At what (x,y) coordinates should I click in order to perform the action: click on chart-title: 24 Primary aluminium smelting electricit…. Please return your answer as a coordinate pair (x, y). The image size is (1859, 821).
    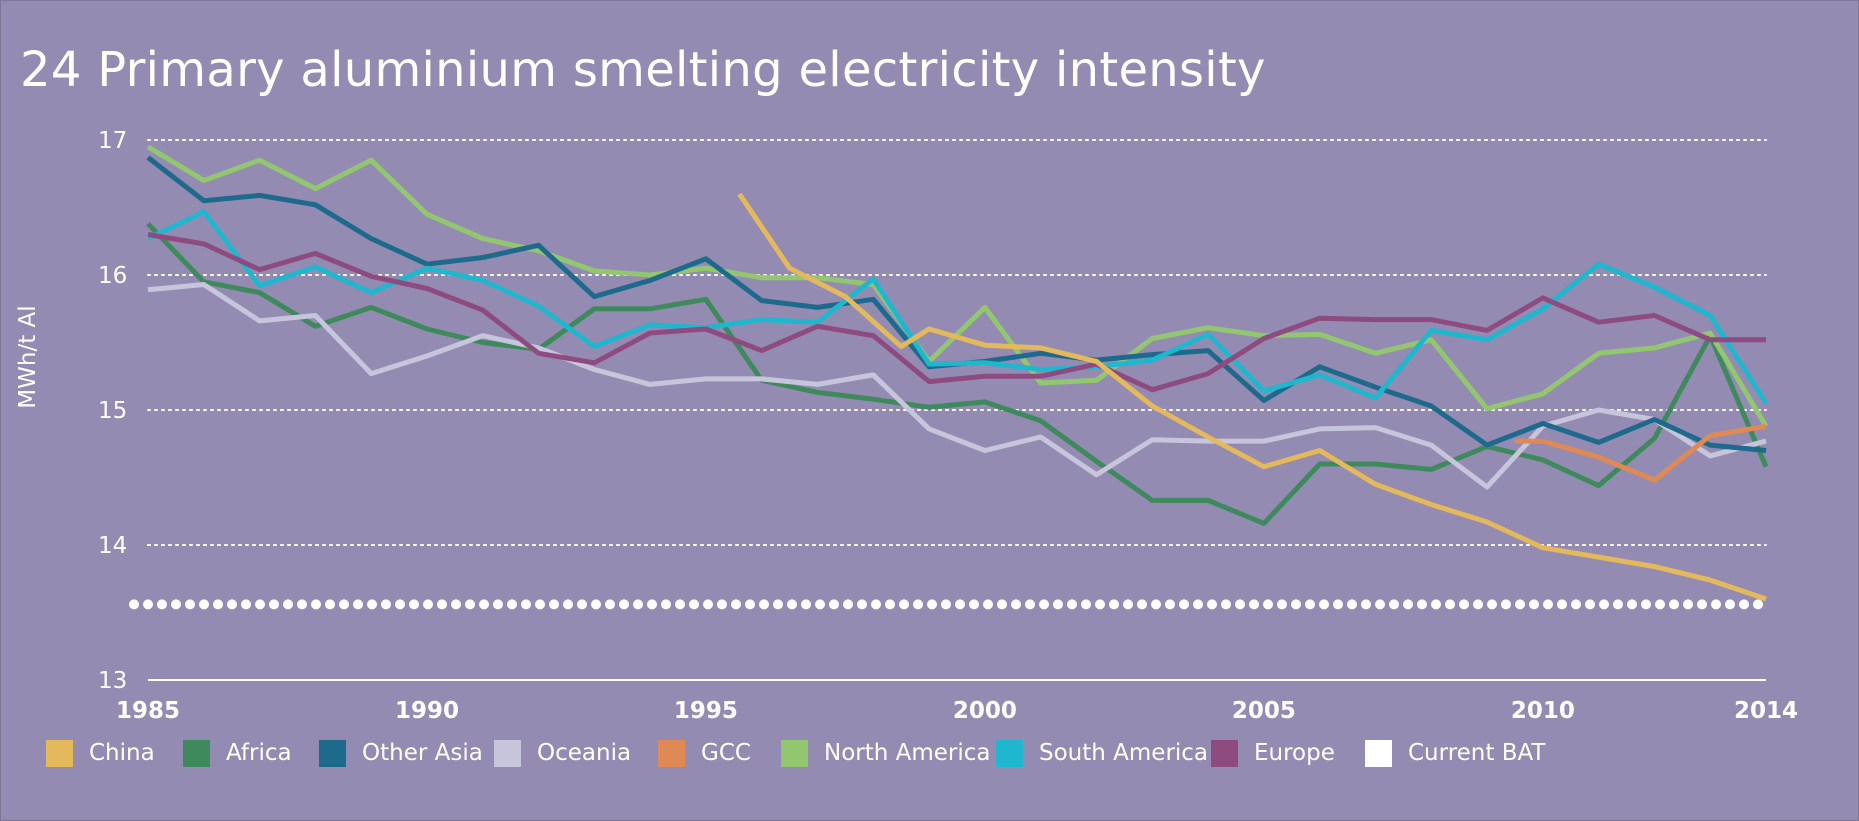
    Looking at the image, I should click on (643, 70).